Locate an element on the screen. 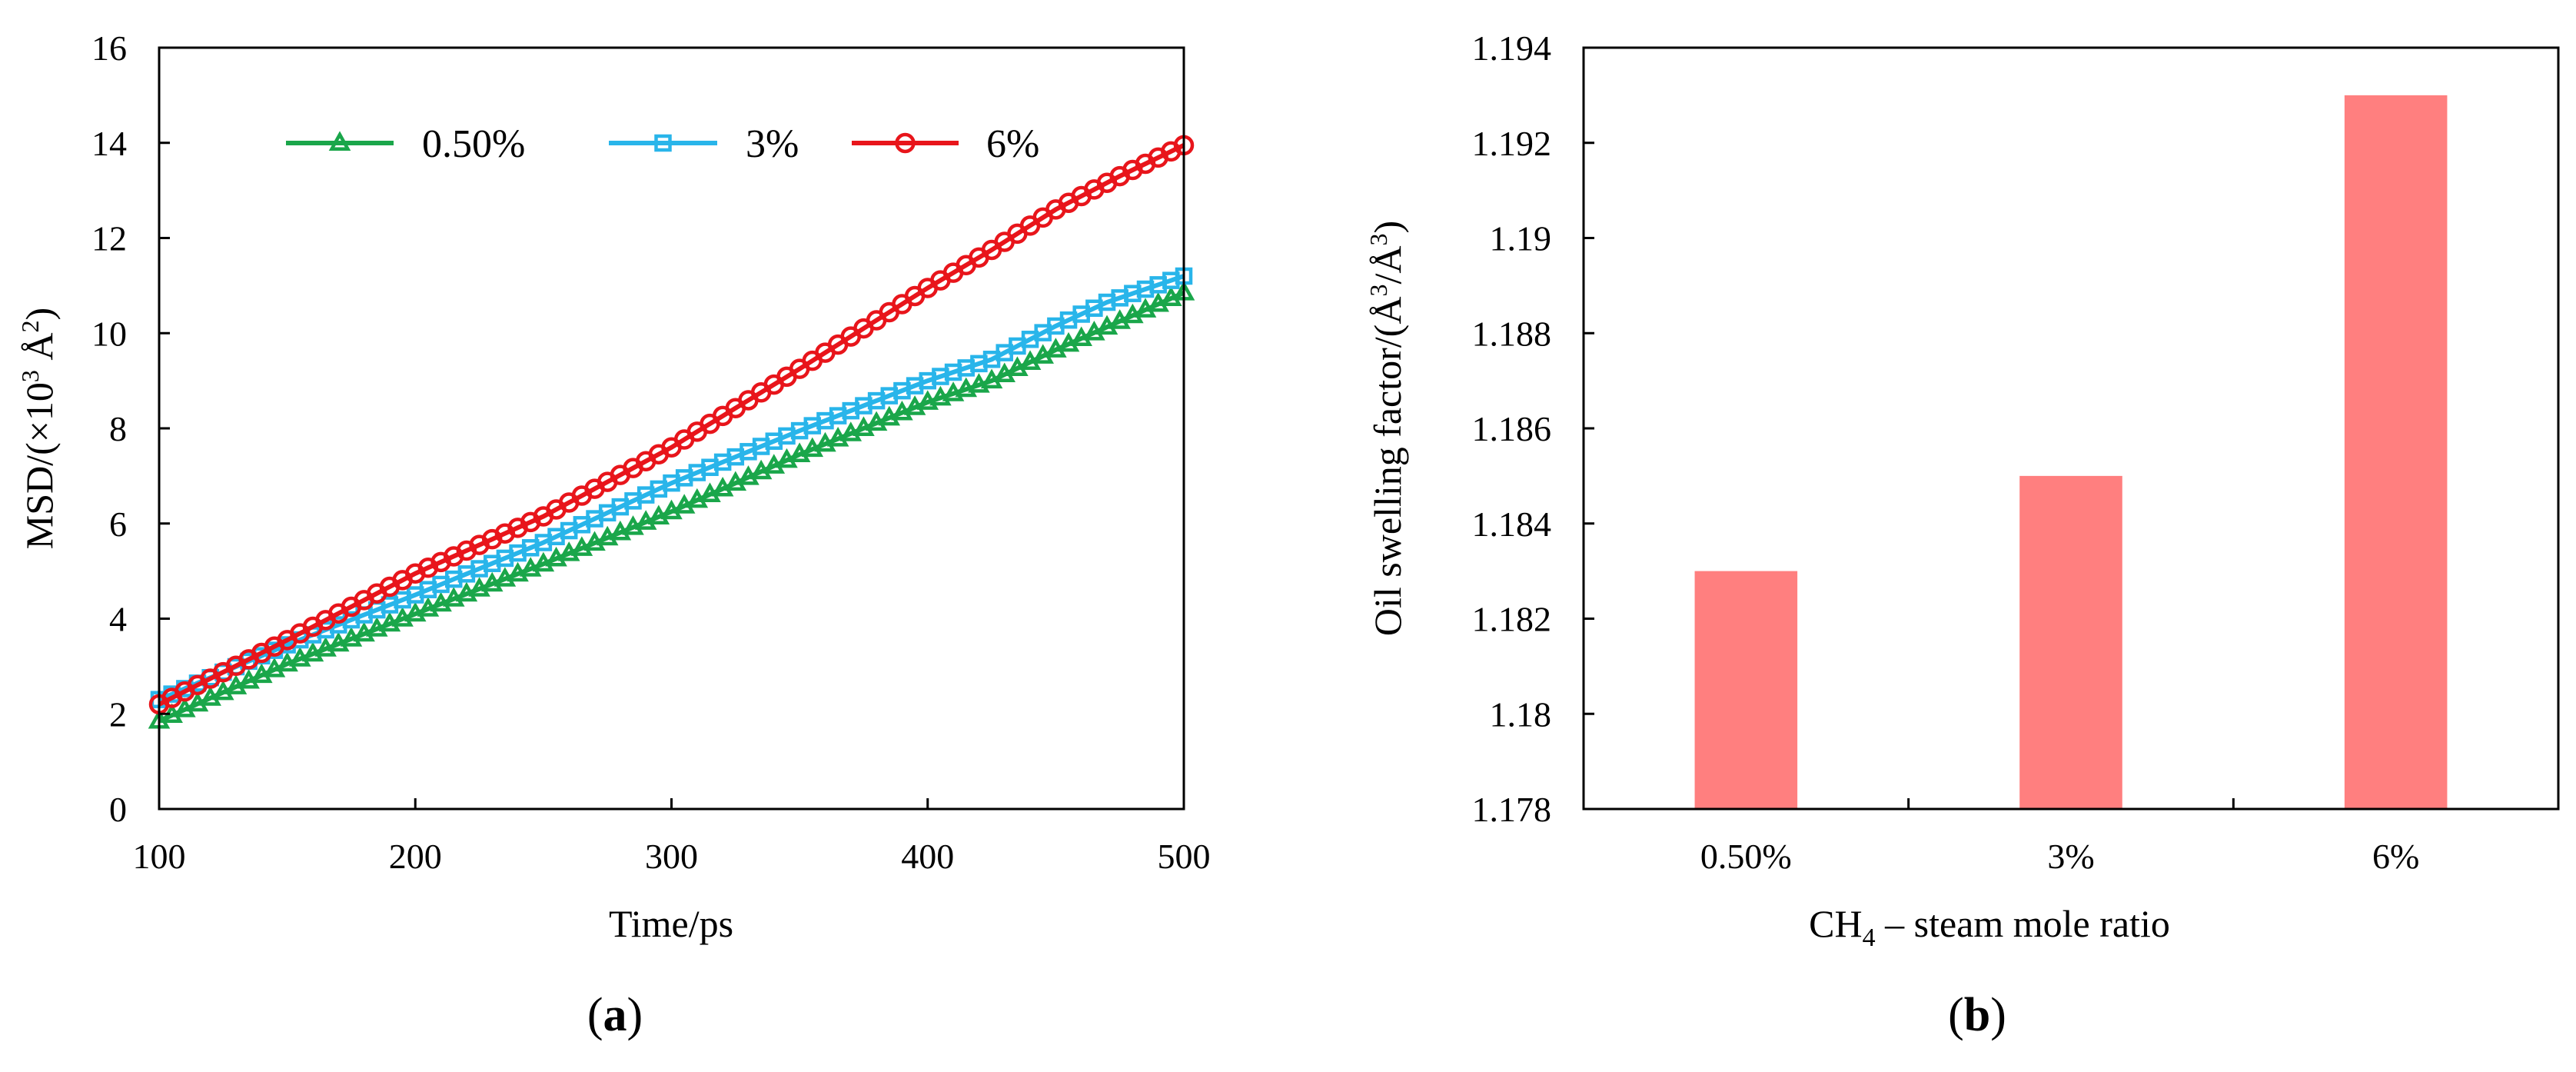  msd-legend: 0.50% 3% 6% is located at coordinates (662, 144).